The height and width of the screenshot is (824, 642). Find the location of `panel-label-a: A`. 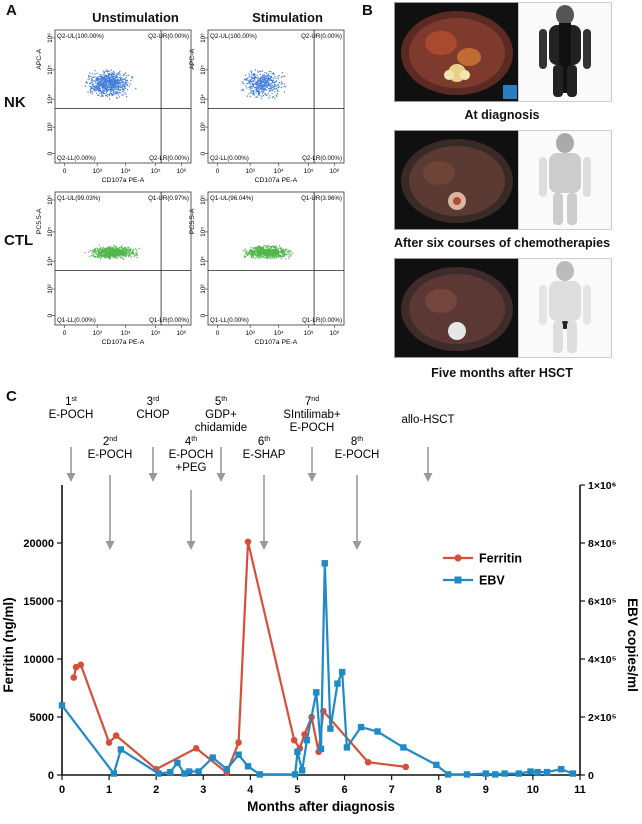

panel-label-a: A is located at coordinates (11, 10).